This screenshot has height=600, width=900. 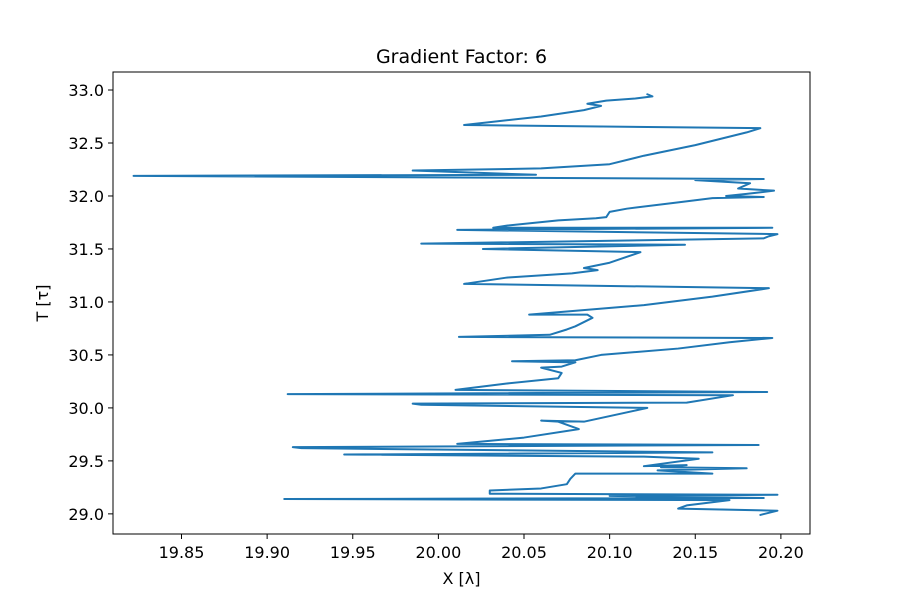 What do you see at coordinates (462, 578) in the screenshot?
I see `x-axis-label: X [λ]` at bounding box center [462, 578].